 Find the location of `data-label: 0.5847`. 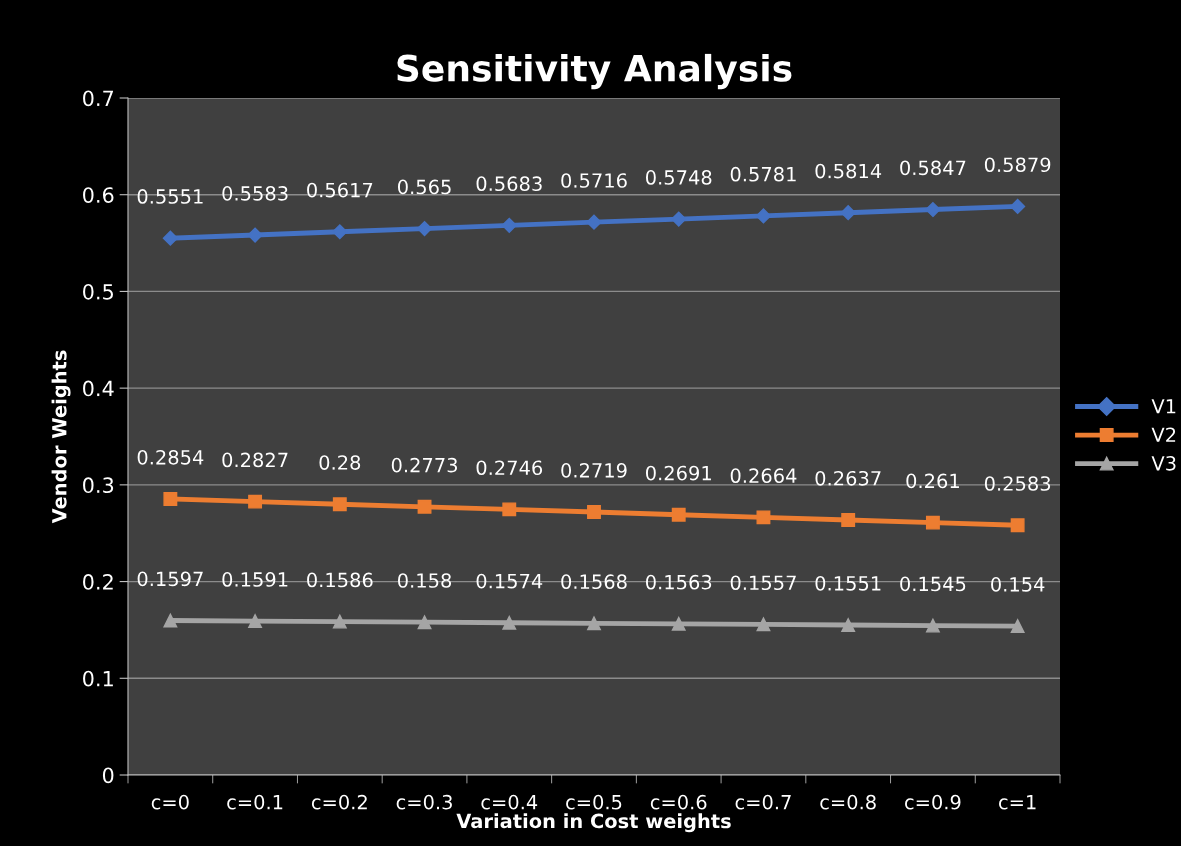

data-label: 0.5847 is located at coordinates (933, 168).